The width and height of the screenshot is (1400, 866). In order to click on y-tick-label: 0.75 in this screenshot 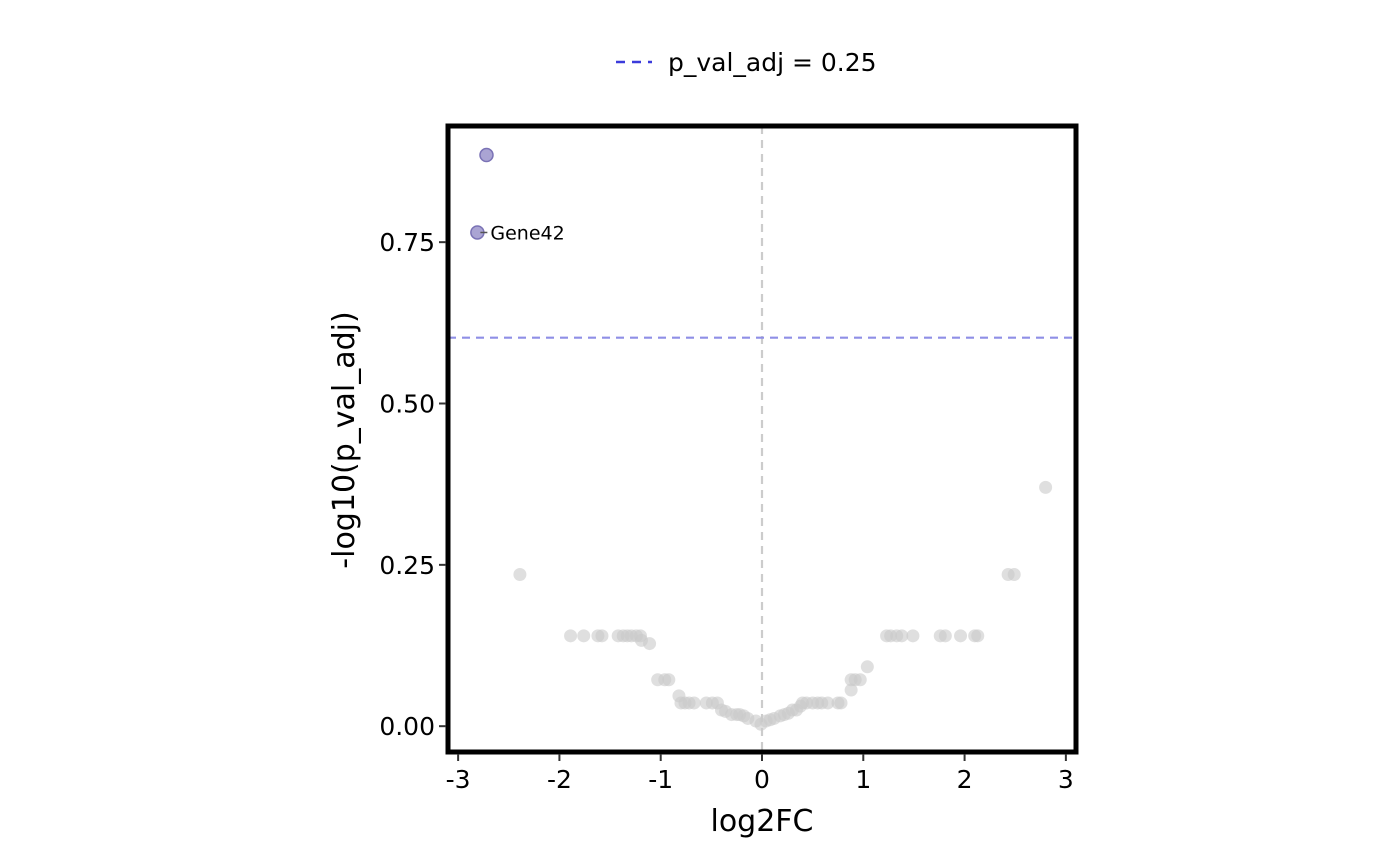, I will do `click(407, 242)`.